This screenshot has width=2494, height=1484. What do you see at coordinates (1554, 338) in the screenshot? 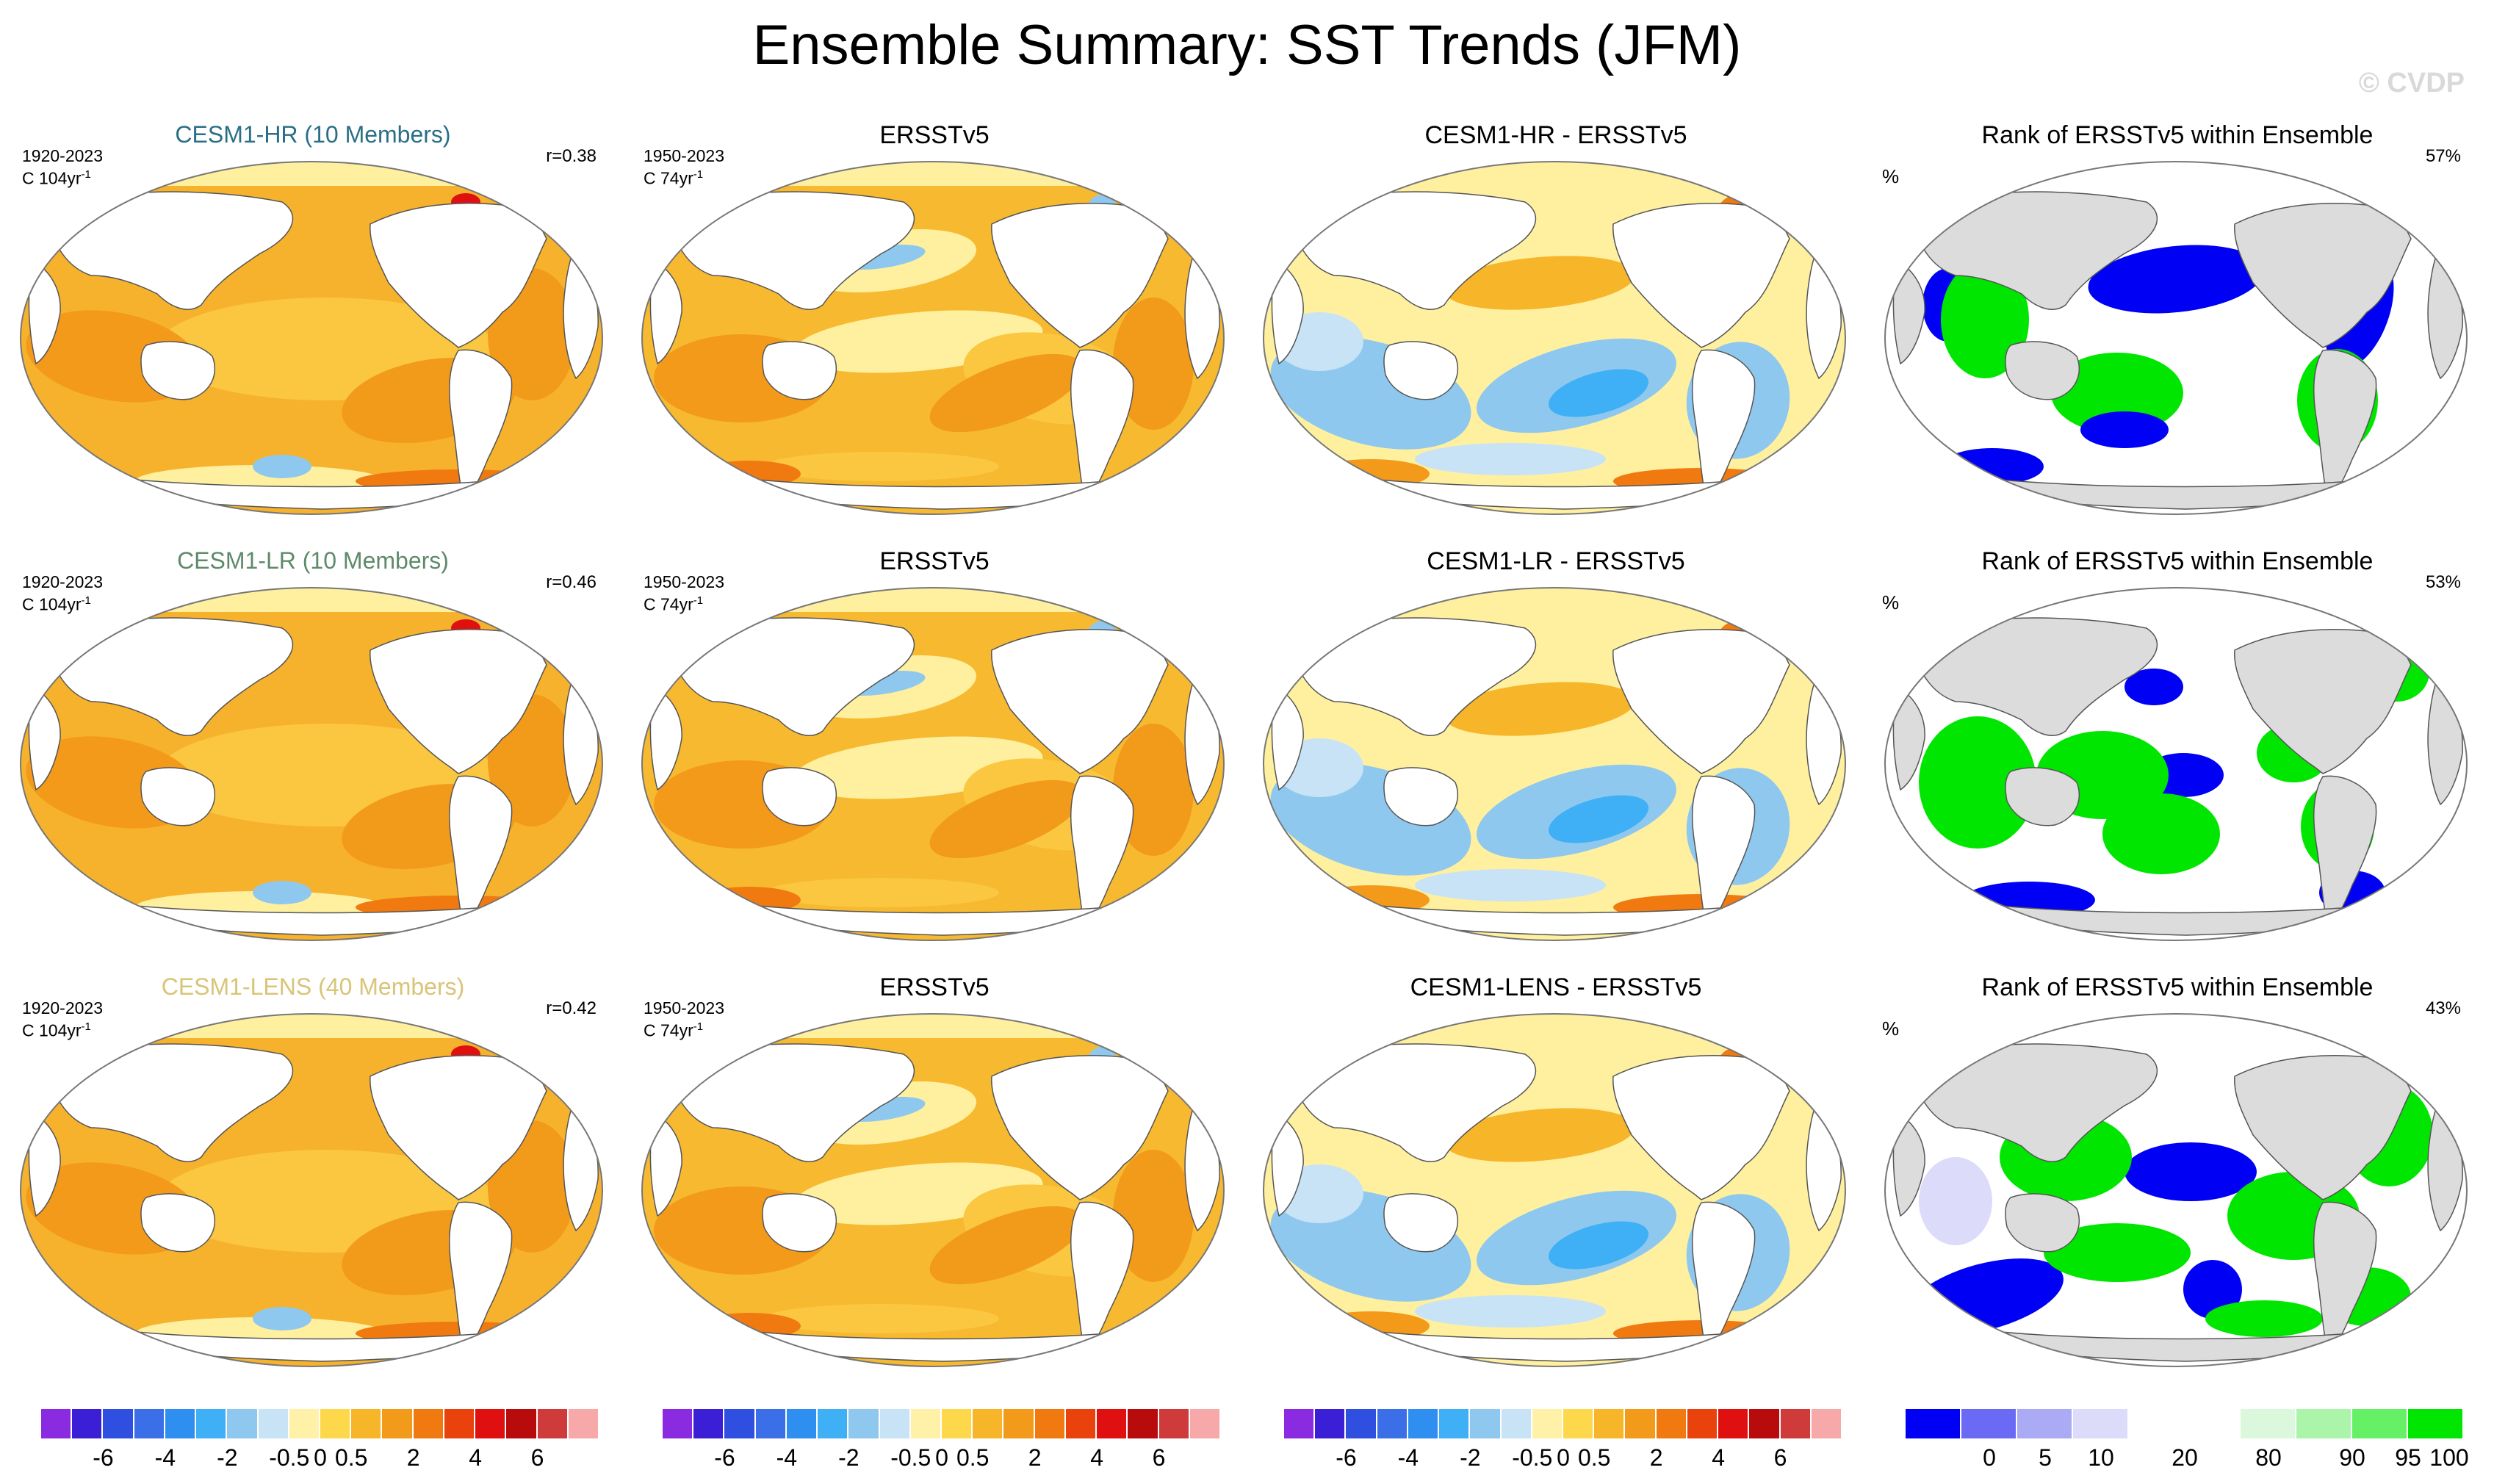
I see `sst-trend-map` at bounding box center [1554, 338].